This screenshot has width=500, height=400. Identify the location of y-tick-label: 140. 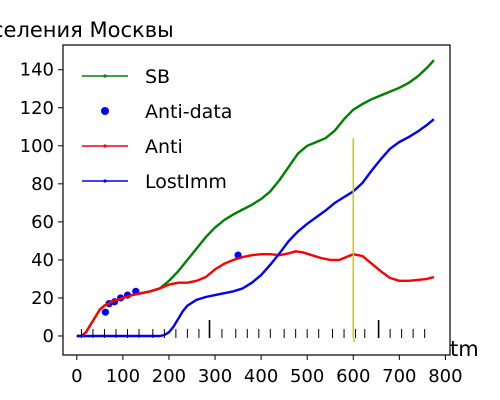
(37, 70).